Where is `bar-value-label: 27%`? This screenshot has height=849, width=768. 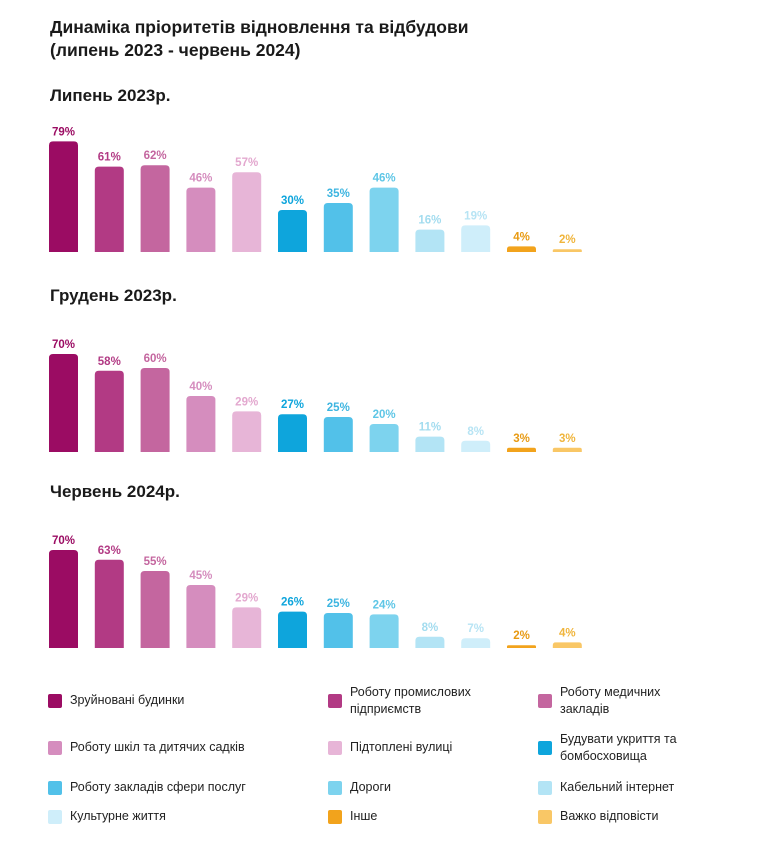 bar-value-label: 27% is located at coordinates (292, 405).